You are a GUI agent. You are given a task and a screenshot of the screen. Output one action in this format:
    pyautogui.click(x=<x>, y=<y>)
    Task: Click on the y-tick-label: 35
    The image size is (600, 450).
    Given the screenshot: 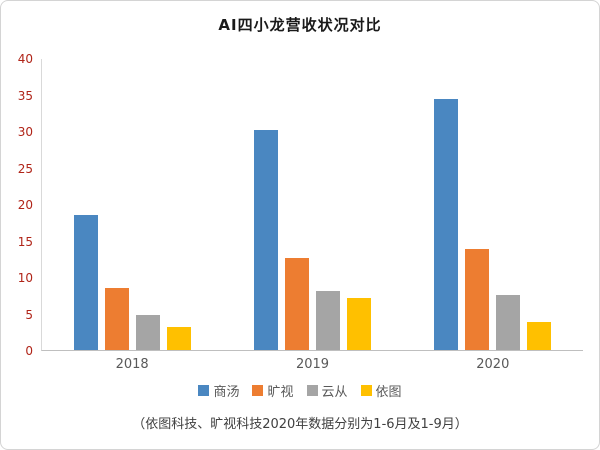 What is the action you would take?
    pyautogui.click(x=25, y=95)
    